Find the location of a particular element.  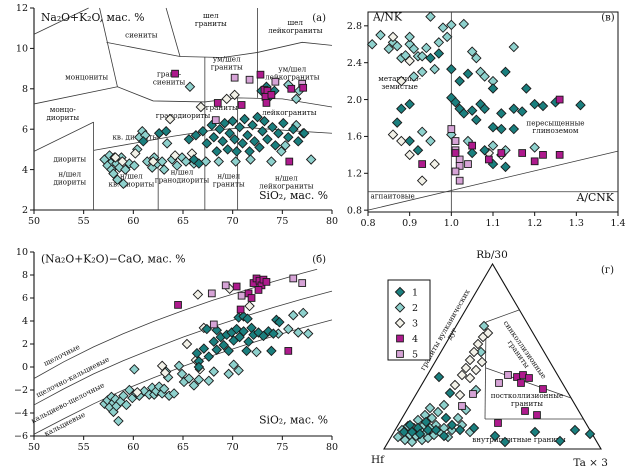

field-label: н/шел граниты is located at coordinates (229, 180).